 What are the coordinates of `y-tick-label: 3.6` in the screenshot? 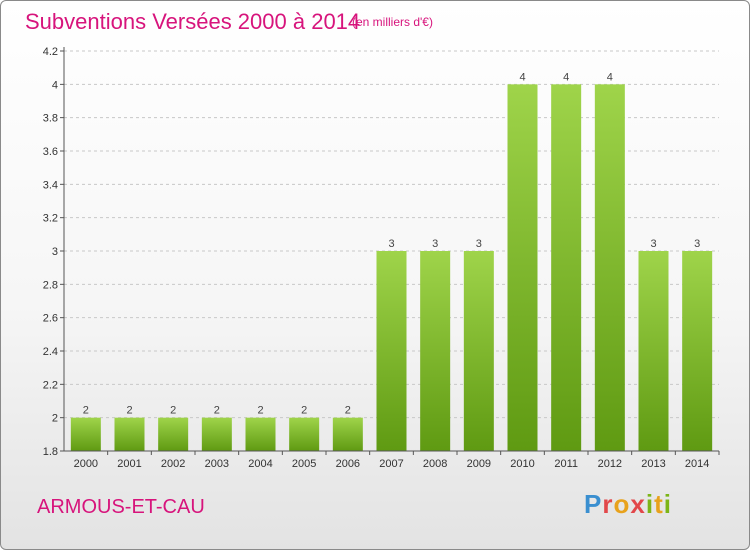 It's located at (50, 152).